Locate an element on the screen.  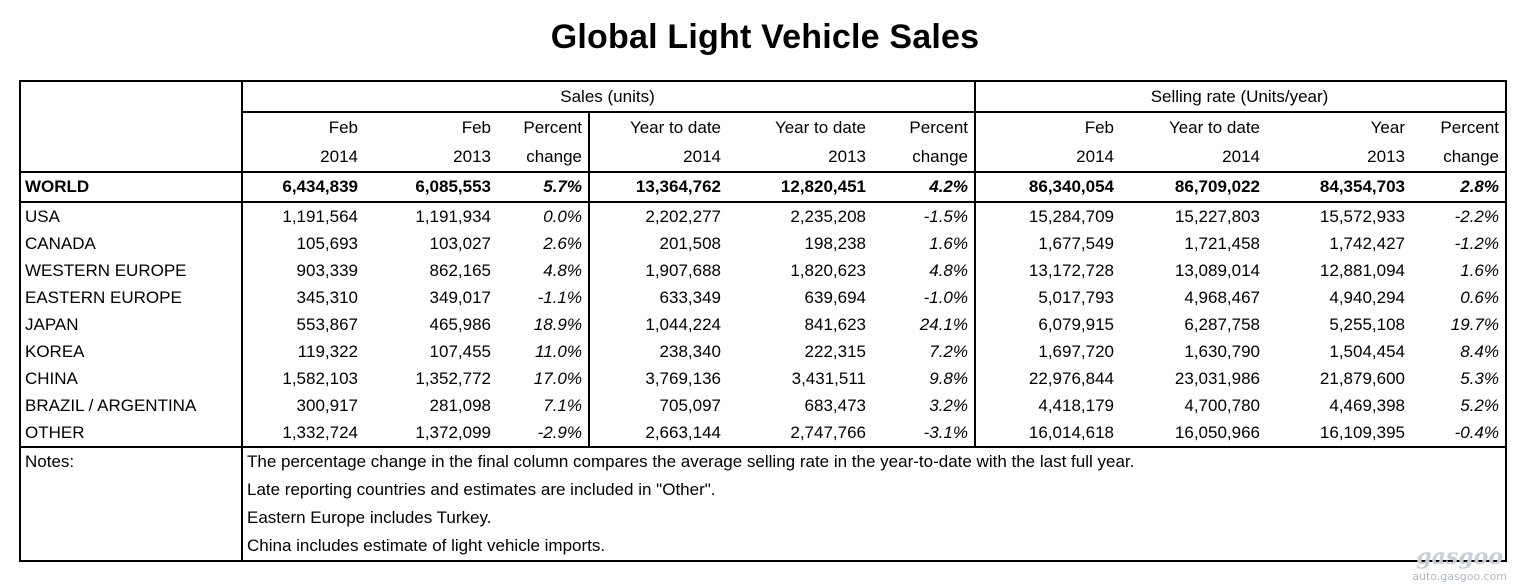
table-cell: 1,677,549 is located at coordinates (1047, 243).